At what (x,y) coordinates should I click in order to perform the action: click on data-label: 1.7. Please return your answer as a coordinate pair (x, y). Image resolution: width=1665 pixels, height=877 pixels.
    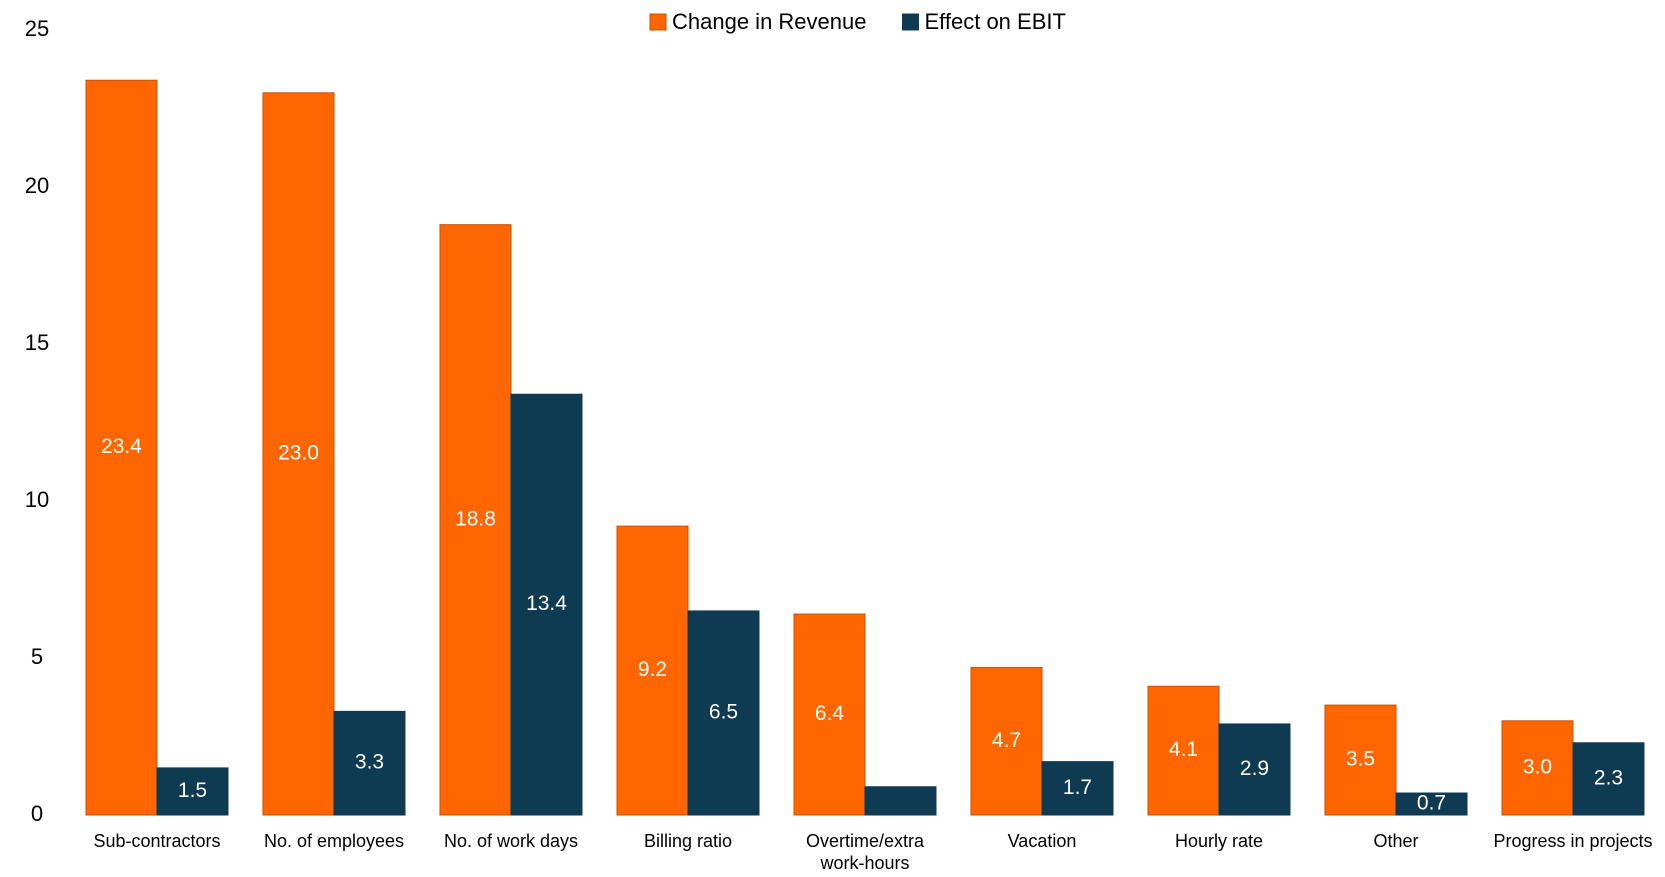
    Looking at the image, I should click on (1077, 787).